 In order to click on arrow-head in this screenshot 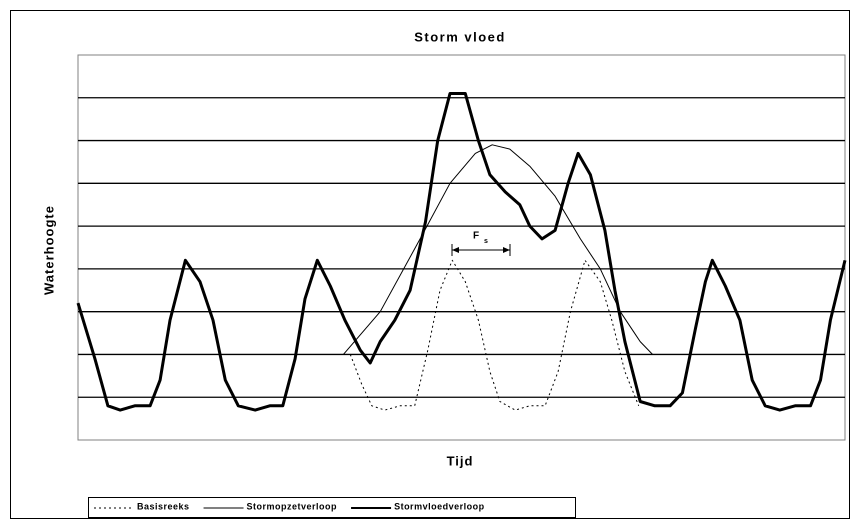, I will do `click(481, 250)`.